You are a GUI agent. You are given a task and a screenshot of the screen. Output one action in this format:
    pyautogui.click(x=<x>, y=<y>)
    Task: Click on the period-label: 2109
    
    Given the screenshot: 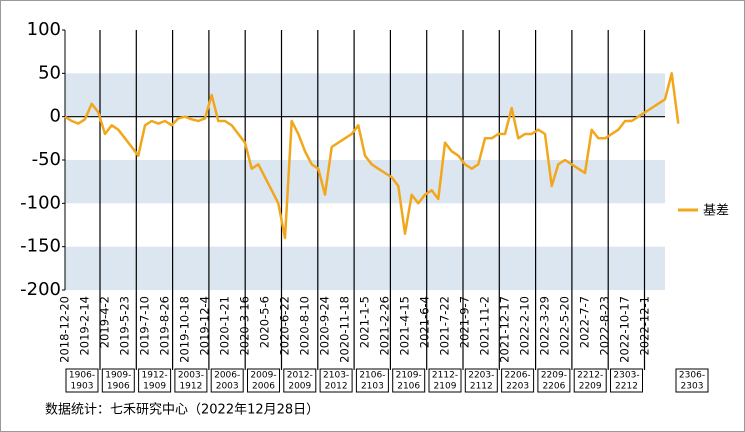 What is the action you would take?
    pyautogui.click(x=445, y=387)
    